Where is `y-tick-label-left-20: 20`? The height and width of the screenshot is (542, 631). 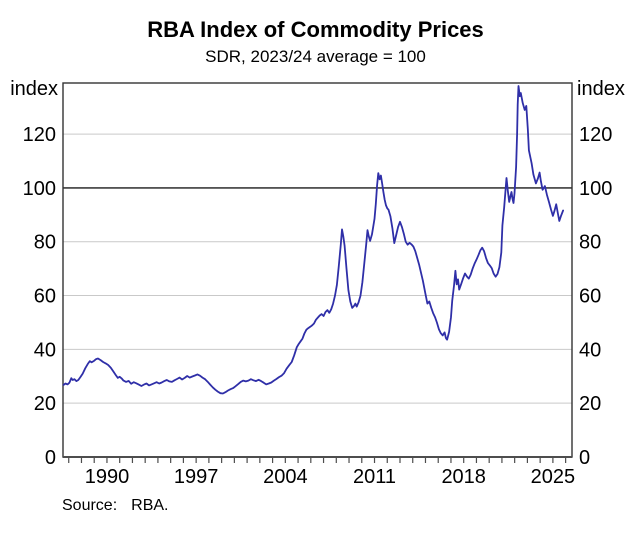
y-tick-label-left-20: 20 is located at coordinates (45, 404).